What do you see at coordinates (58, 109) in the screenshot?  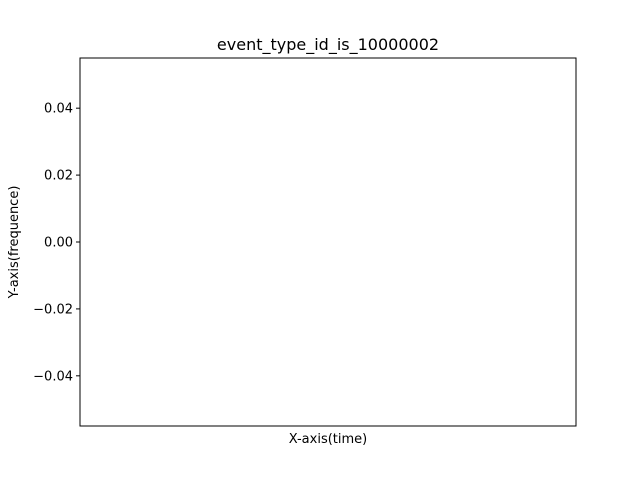 I see `y-tick-label: 0.04` at bounding box center [58, 109].